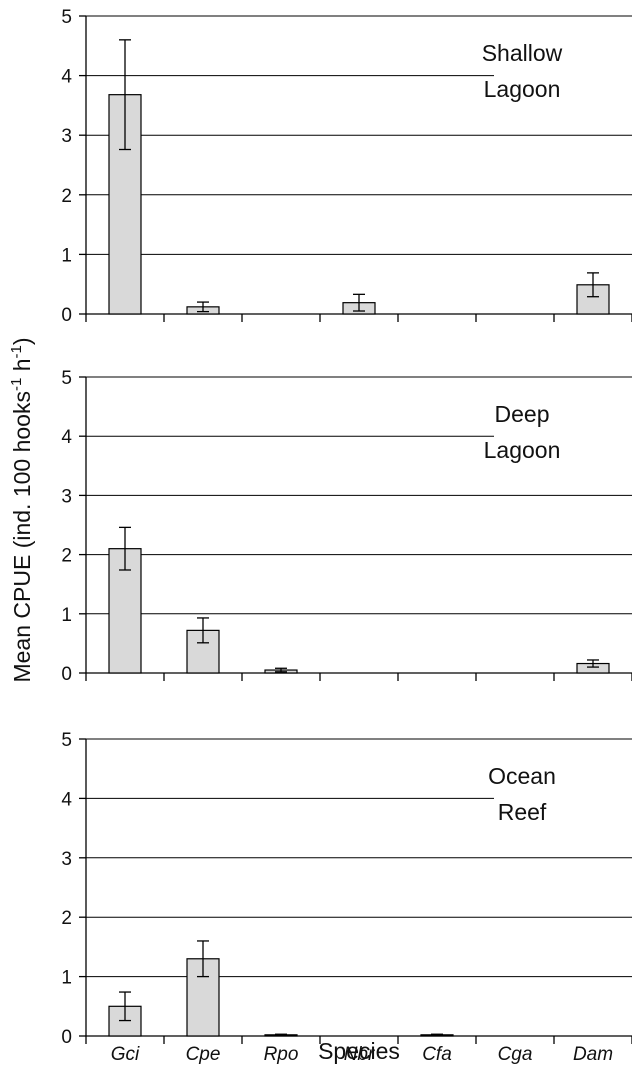 This screenshot has height=1067, width=632. I want to click on panel-label-line1: Shallow, so click(522, 53).